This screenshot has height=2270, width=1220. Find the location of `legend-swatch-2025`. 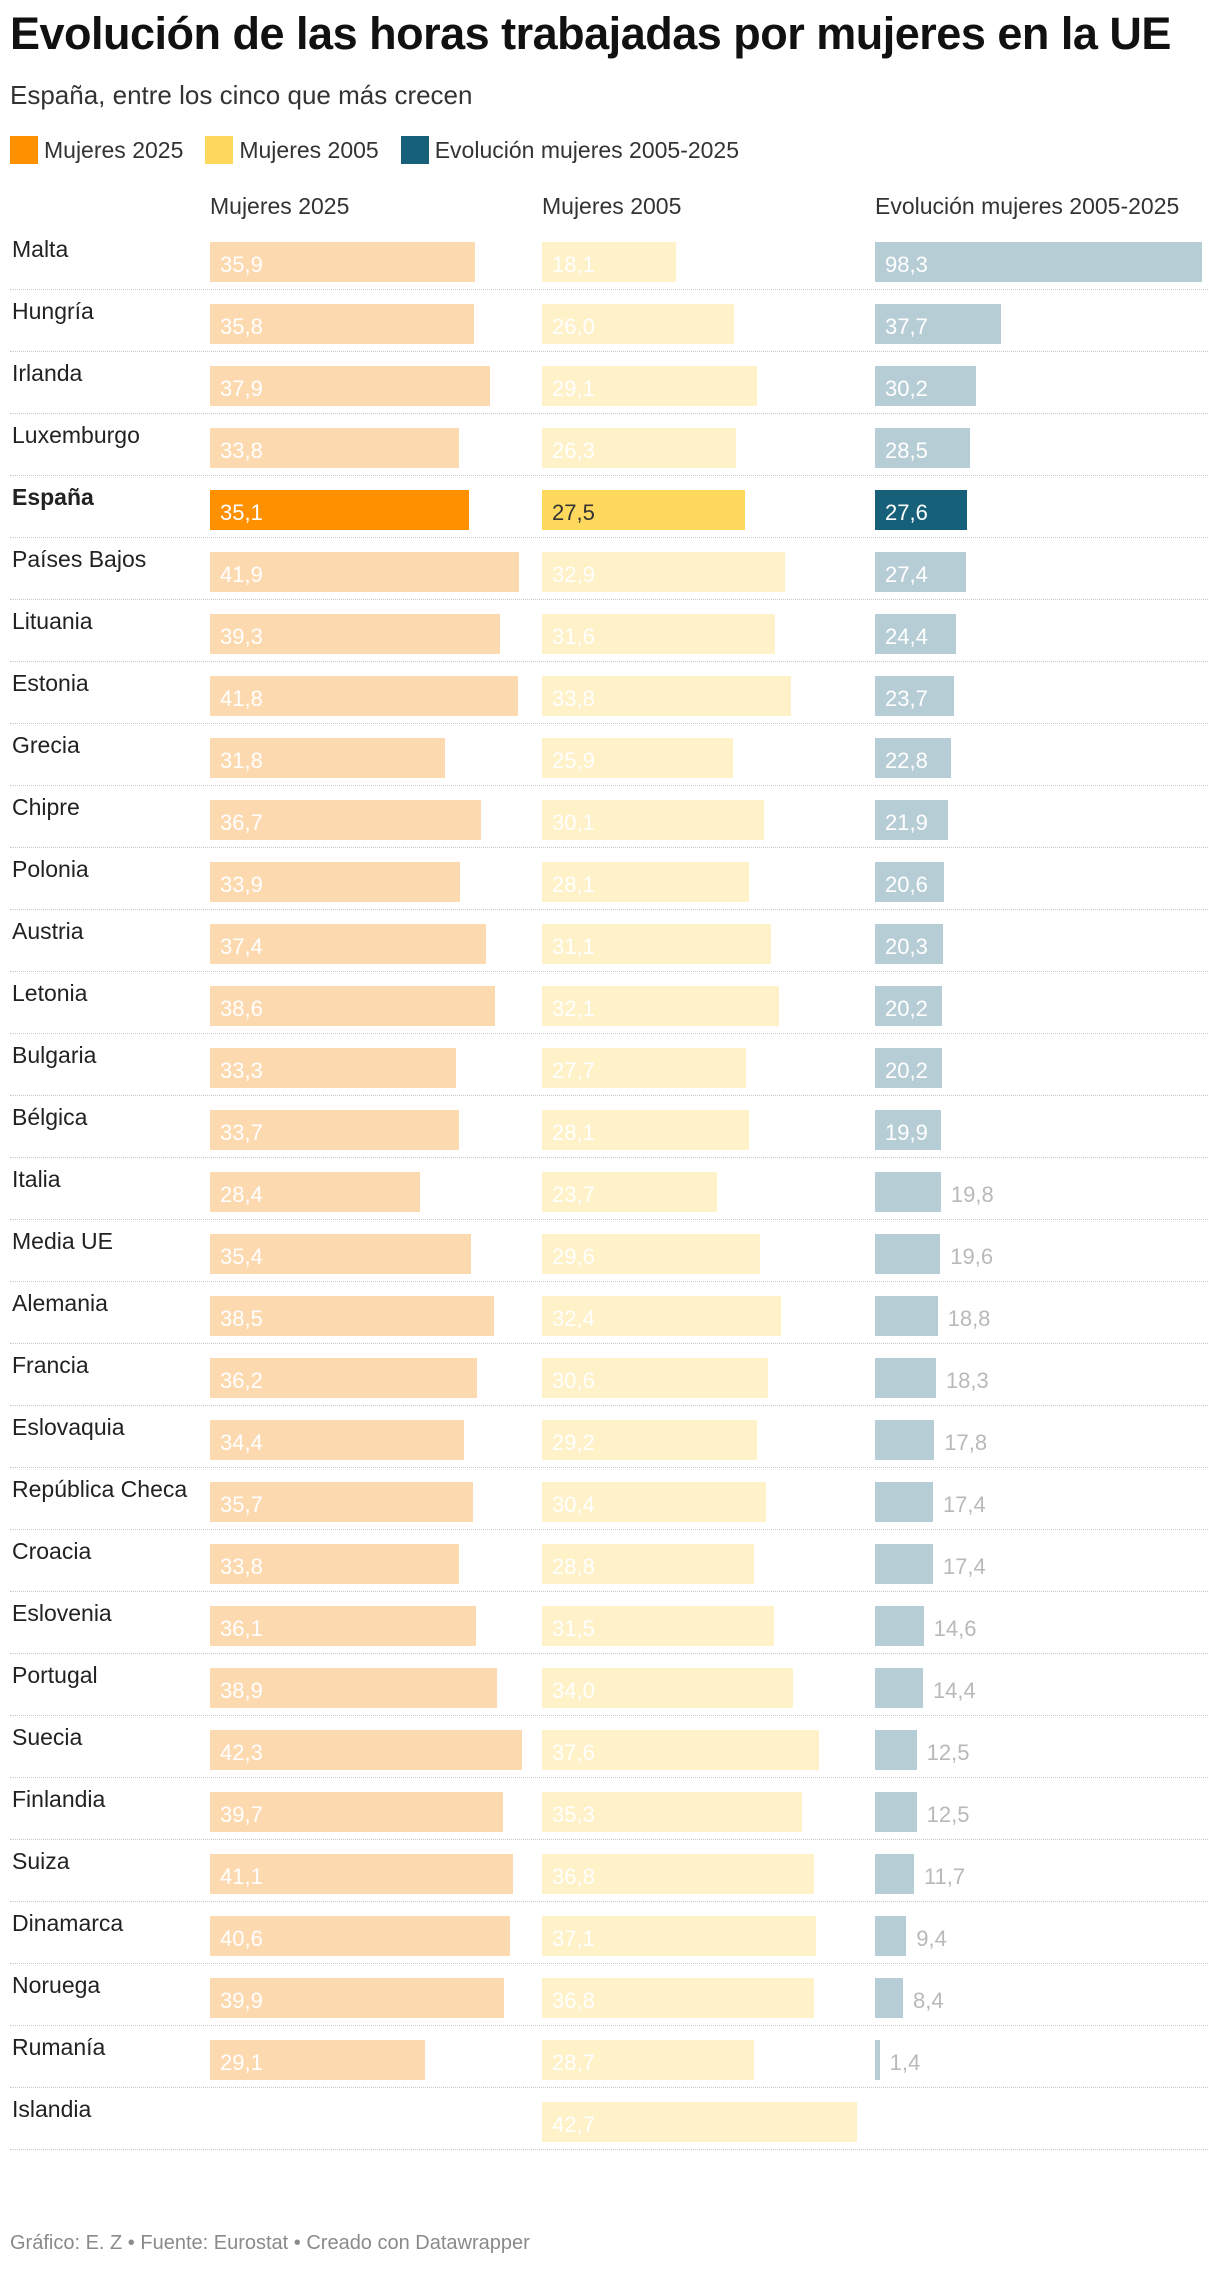

legend-swatch-2025 is located at coordinates (24, 150).